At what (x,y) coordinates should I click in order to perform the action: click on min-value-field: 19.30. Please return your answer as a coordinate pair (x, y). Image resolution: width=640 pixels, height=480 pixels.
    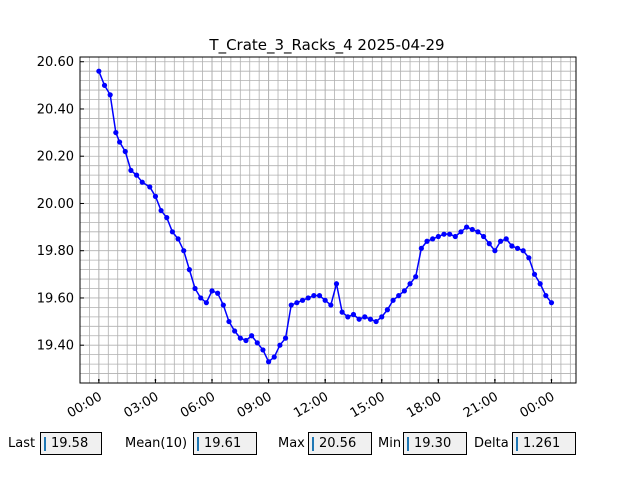
    Looking at the image, I should click on (435, 443).